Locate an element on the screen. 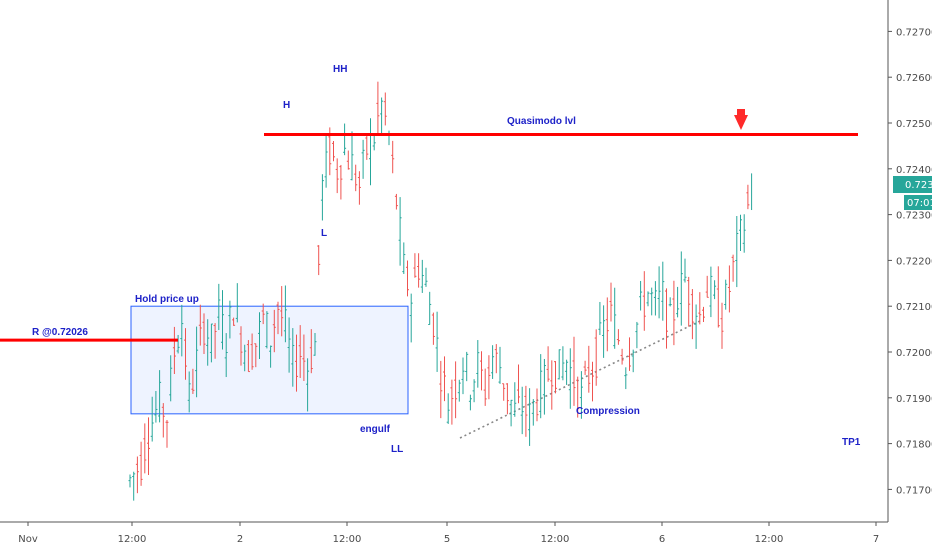 This screenshot has width=932, height=550. x-tick-label: 6 is located at coordinates (662, 539).